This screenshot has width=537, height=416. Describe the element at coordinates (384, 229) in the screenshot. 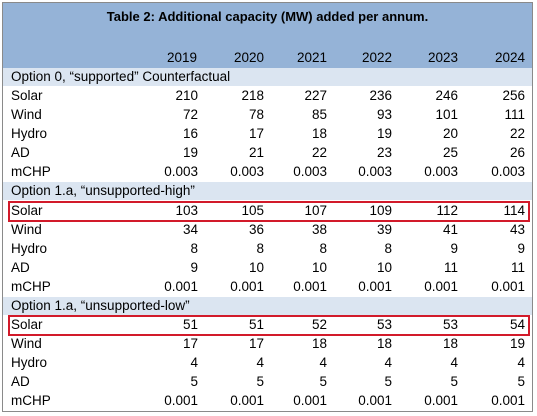

I see `table-cell: 39` at that location.